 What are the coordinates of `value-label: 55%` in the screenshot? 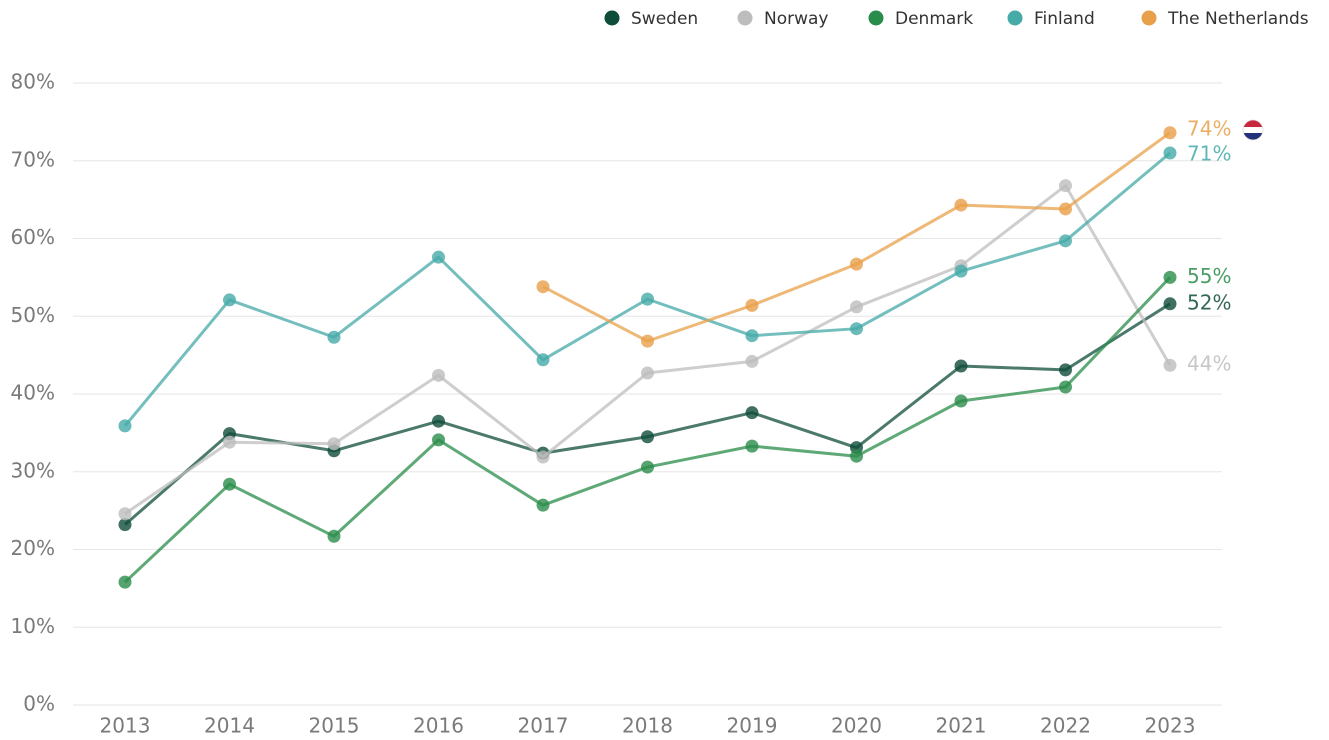 It's located at (1209, 276).